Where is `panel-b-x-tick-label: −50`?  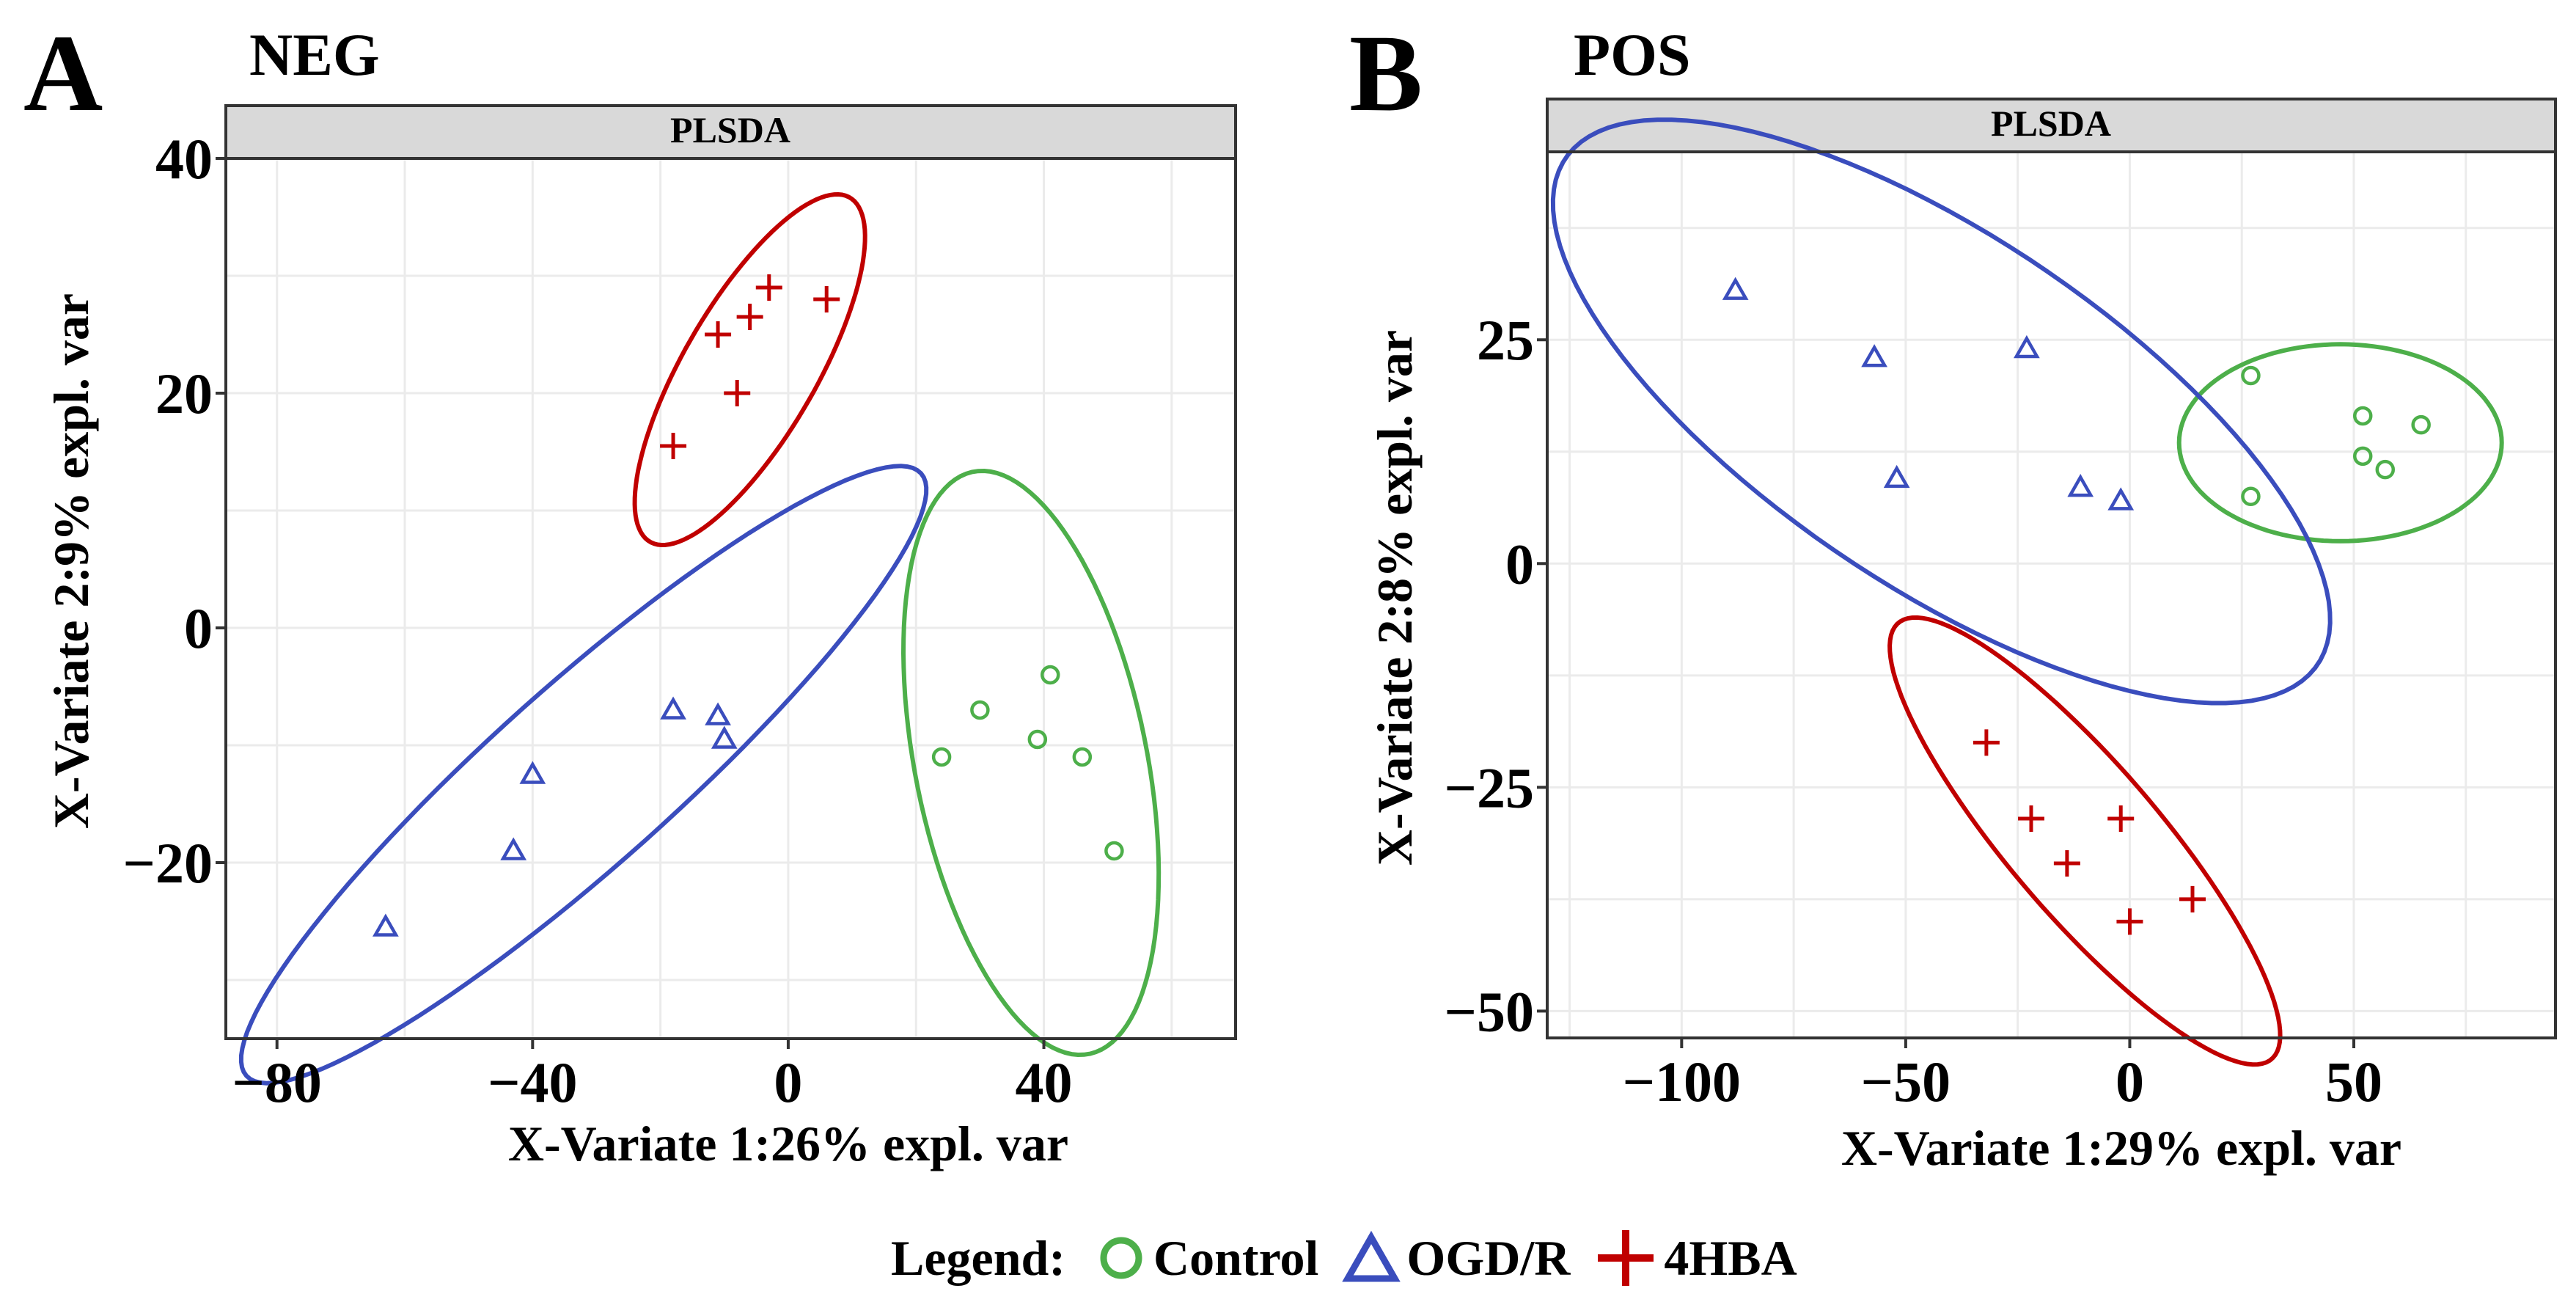
panel-b-x-tick-label: −50 is located at coordinates (1906, 1082).